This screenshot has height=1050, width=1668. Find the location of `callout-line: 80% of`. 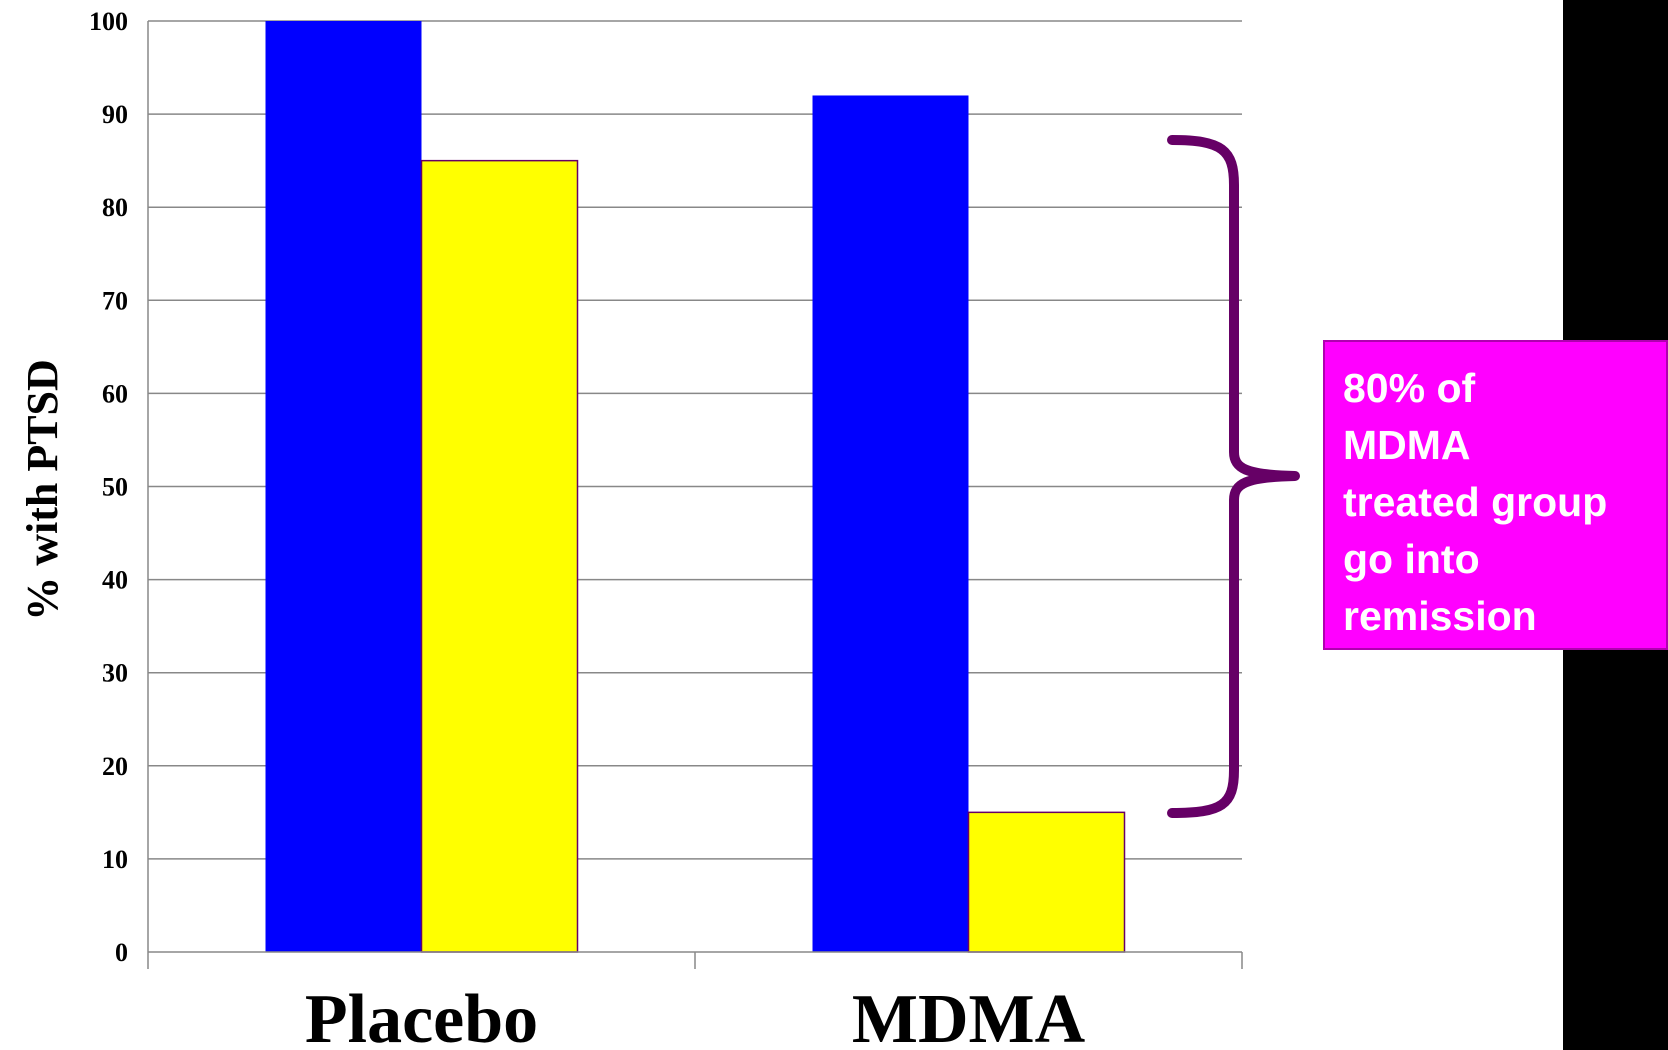

callout-line: 80% of is located at coordinates (1409, 388).